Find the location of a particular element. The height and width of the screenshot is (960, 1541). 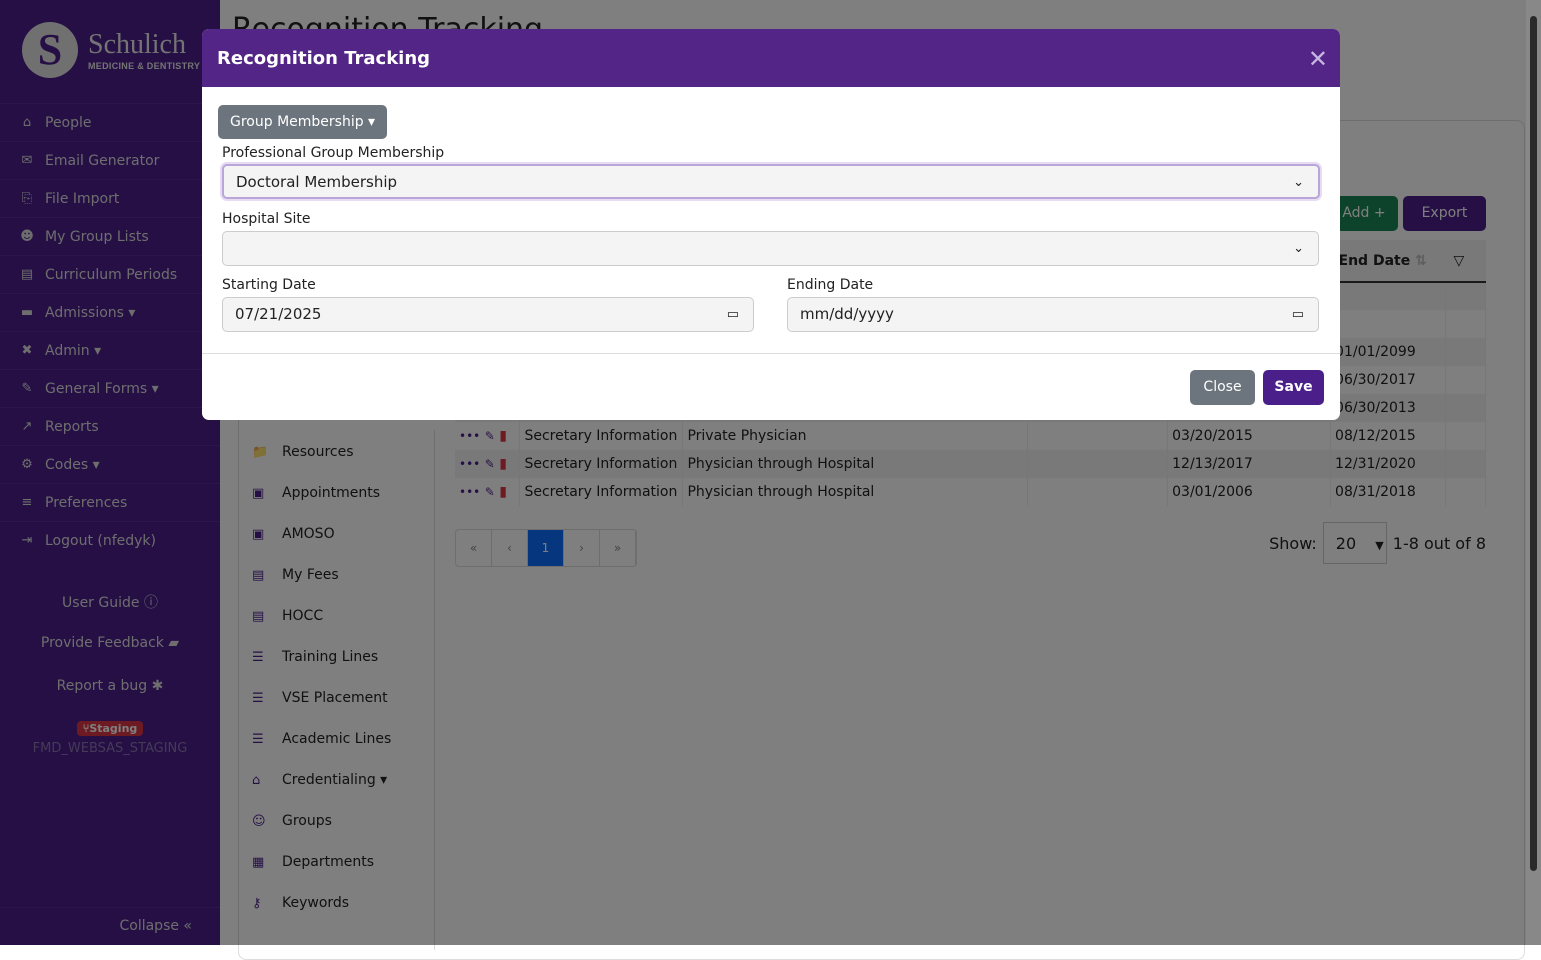

group-membership-dropdown: Group Membership ▾ is located at coordinates (303, 122).